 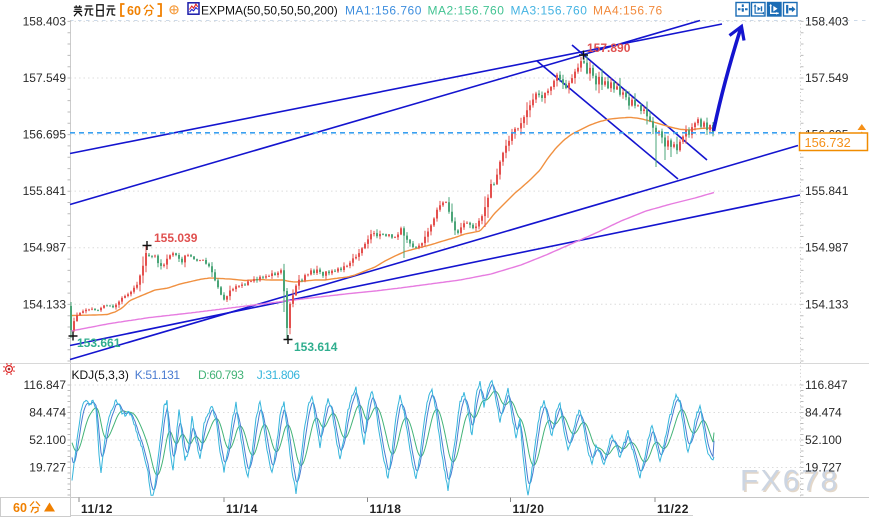 I want to click on svg-text: 156.732, so click(x=828, y=142).